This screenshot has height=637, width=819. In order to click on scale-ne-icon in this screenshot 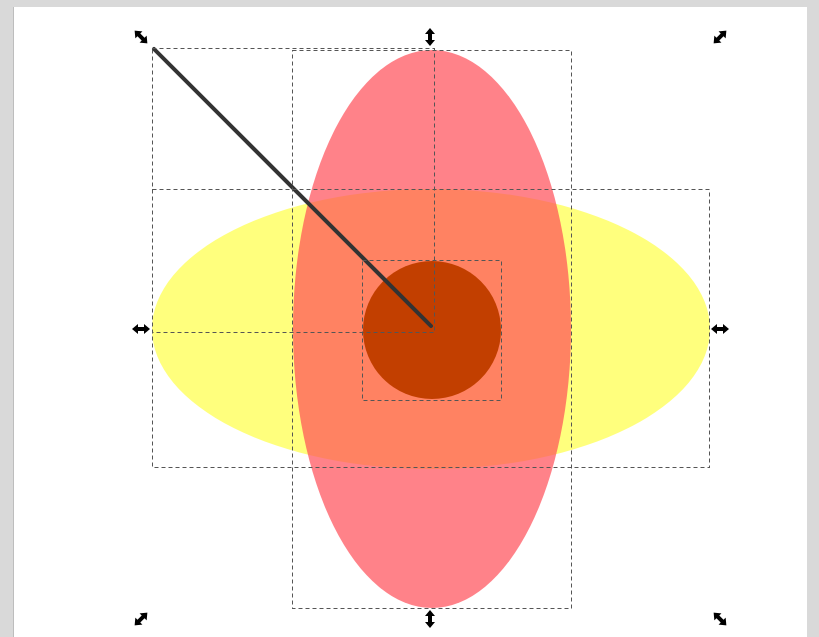, I will do `click(720, 37)`.